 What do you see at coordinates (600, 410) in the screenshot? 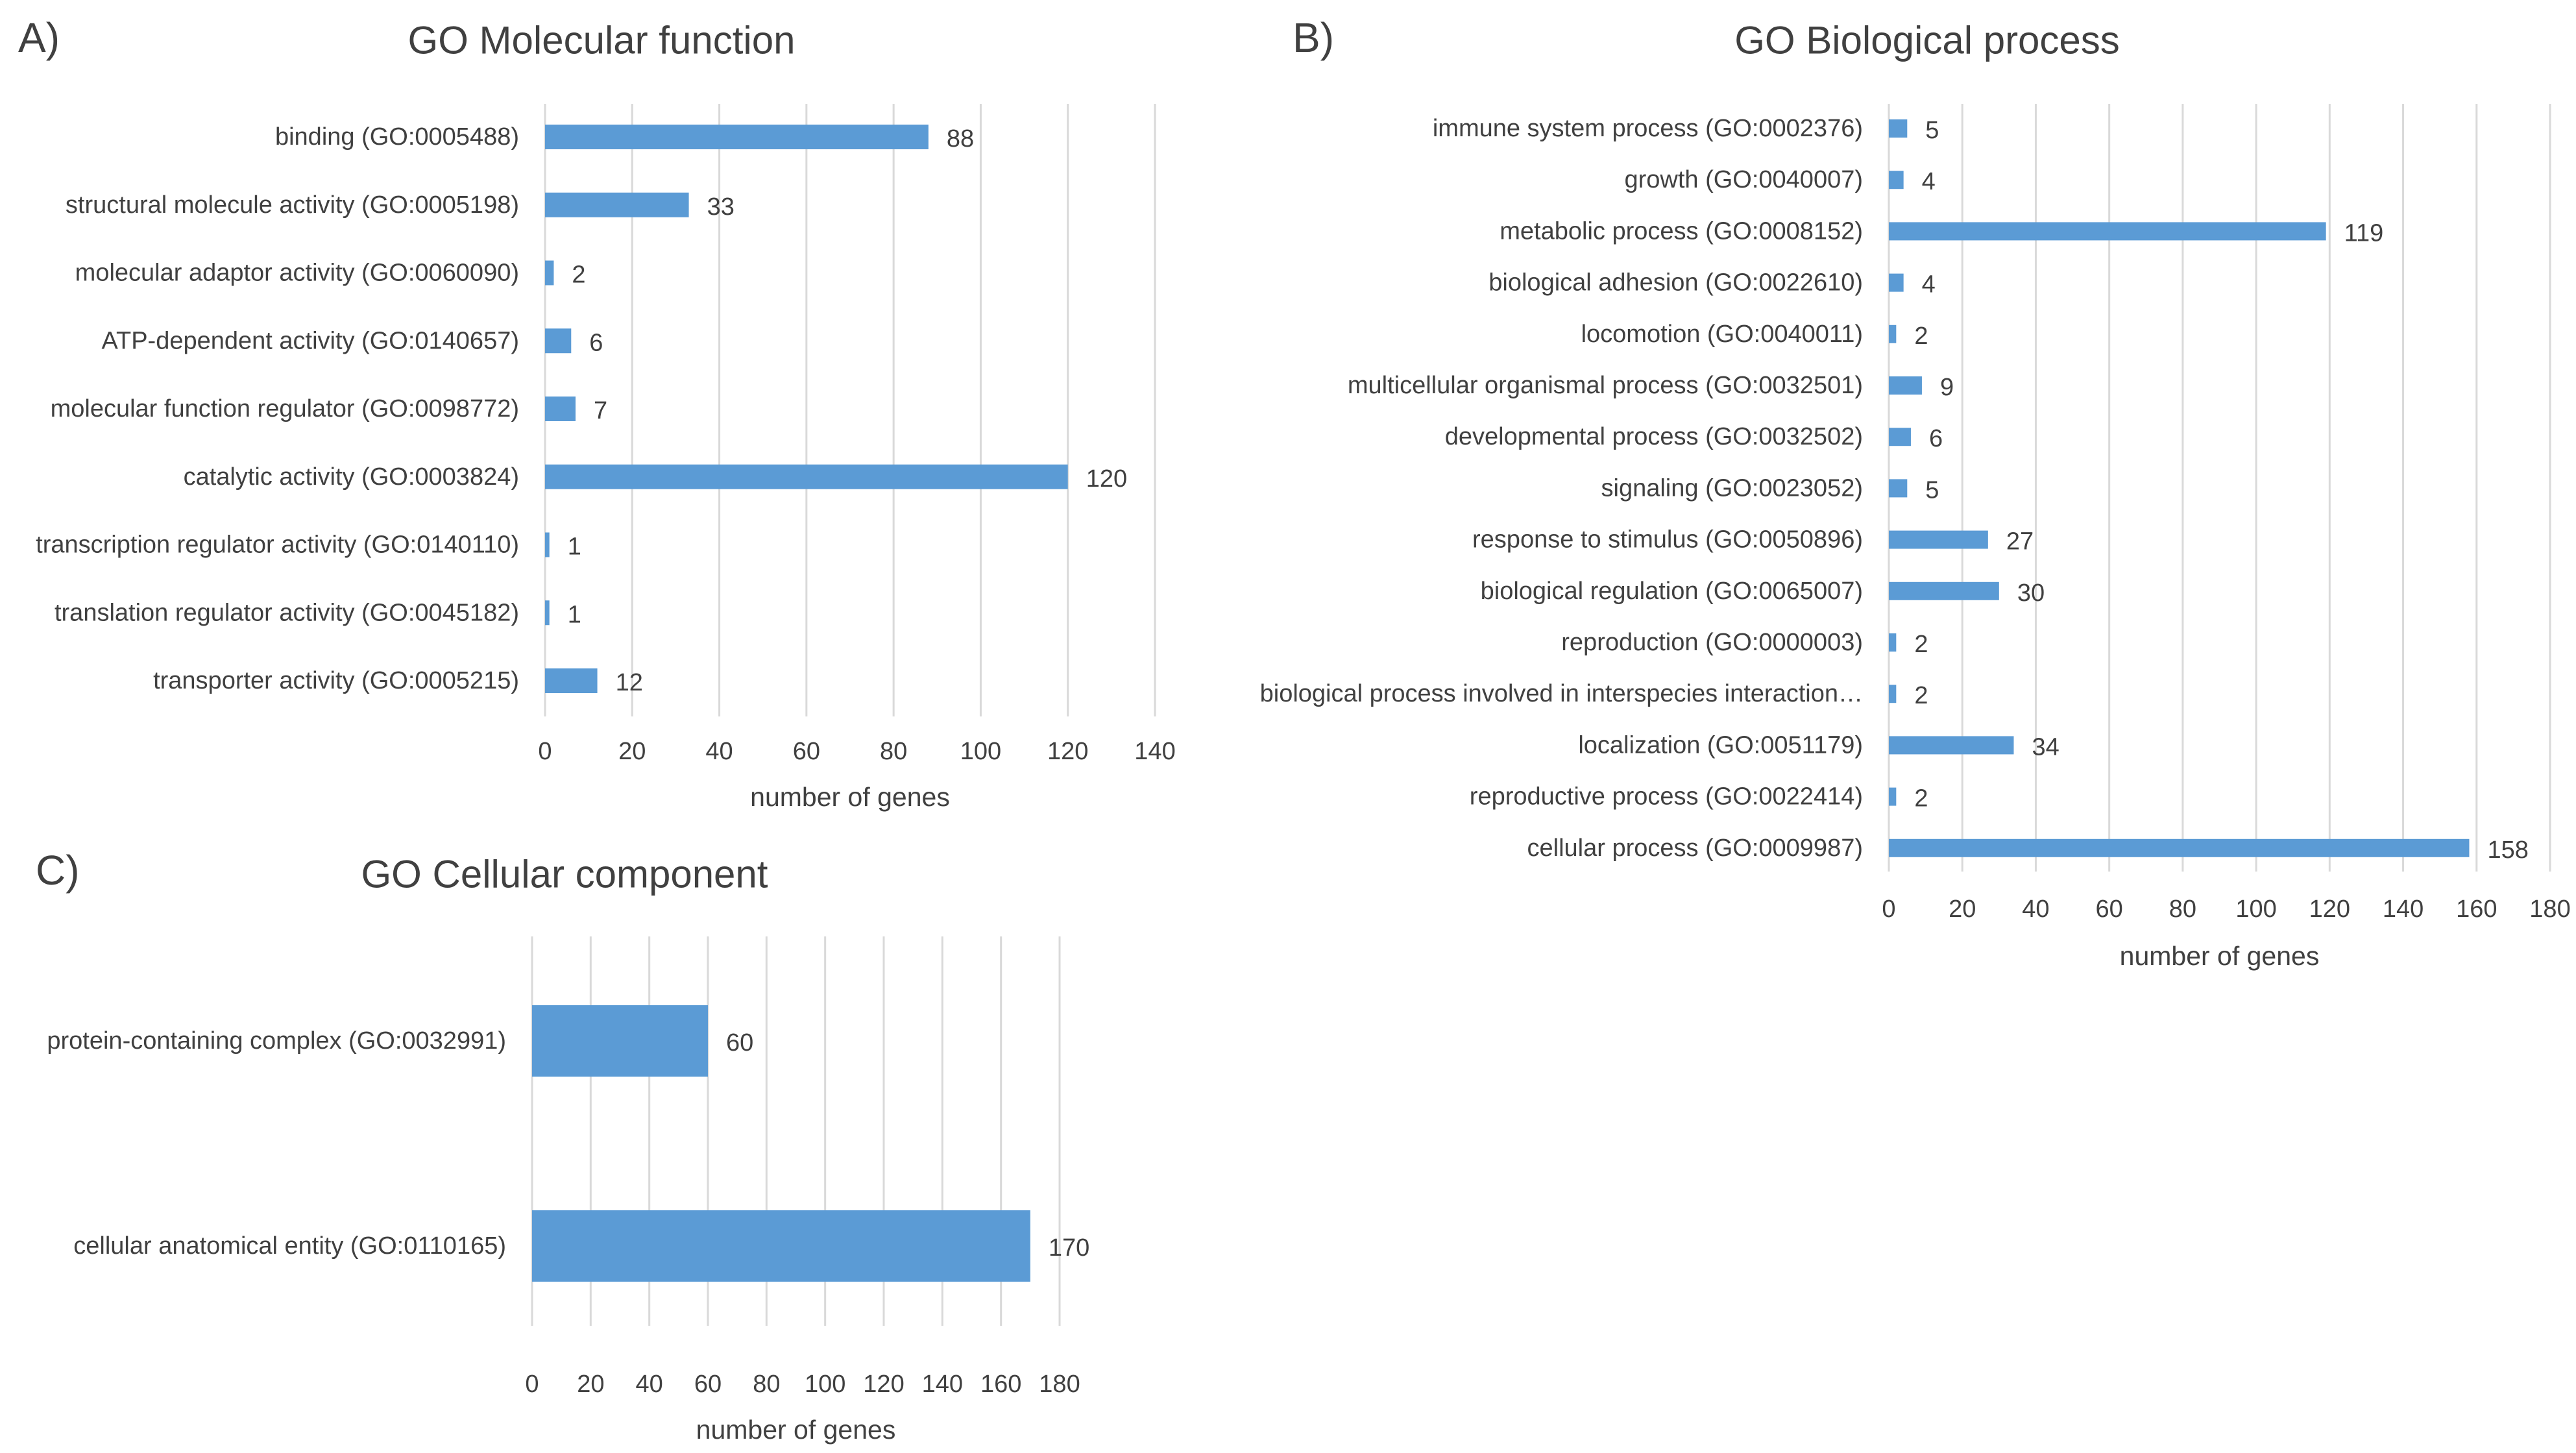
I see `data-label: 7` at bounding box center [600, 410].